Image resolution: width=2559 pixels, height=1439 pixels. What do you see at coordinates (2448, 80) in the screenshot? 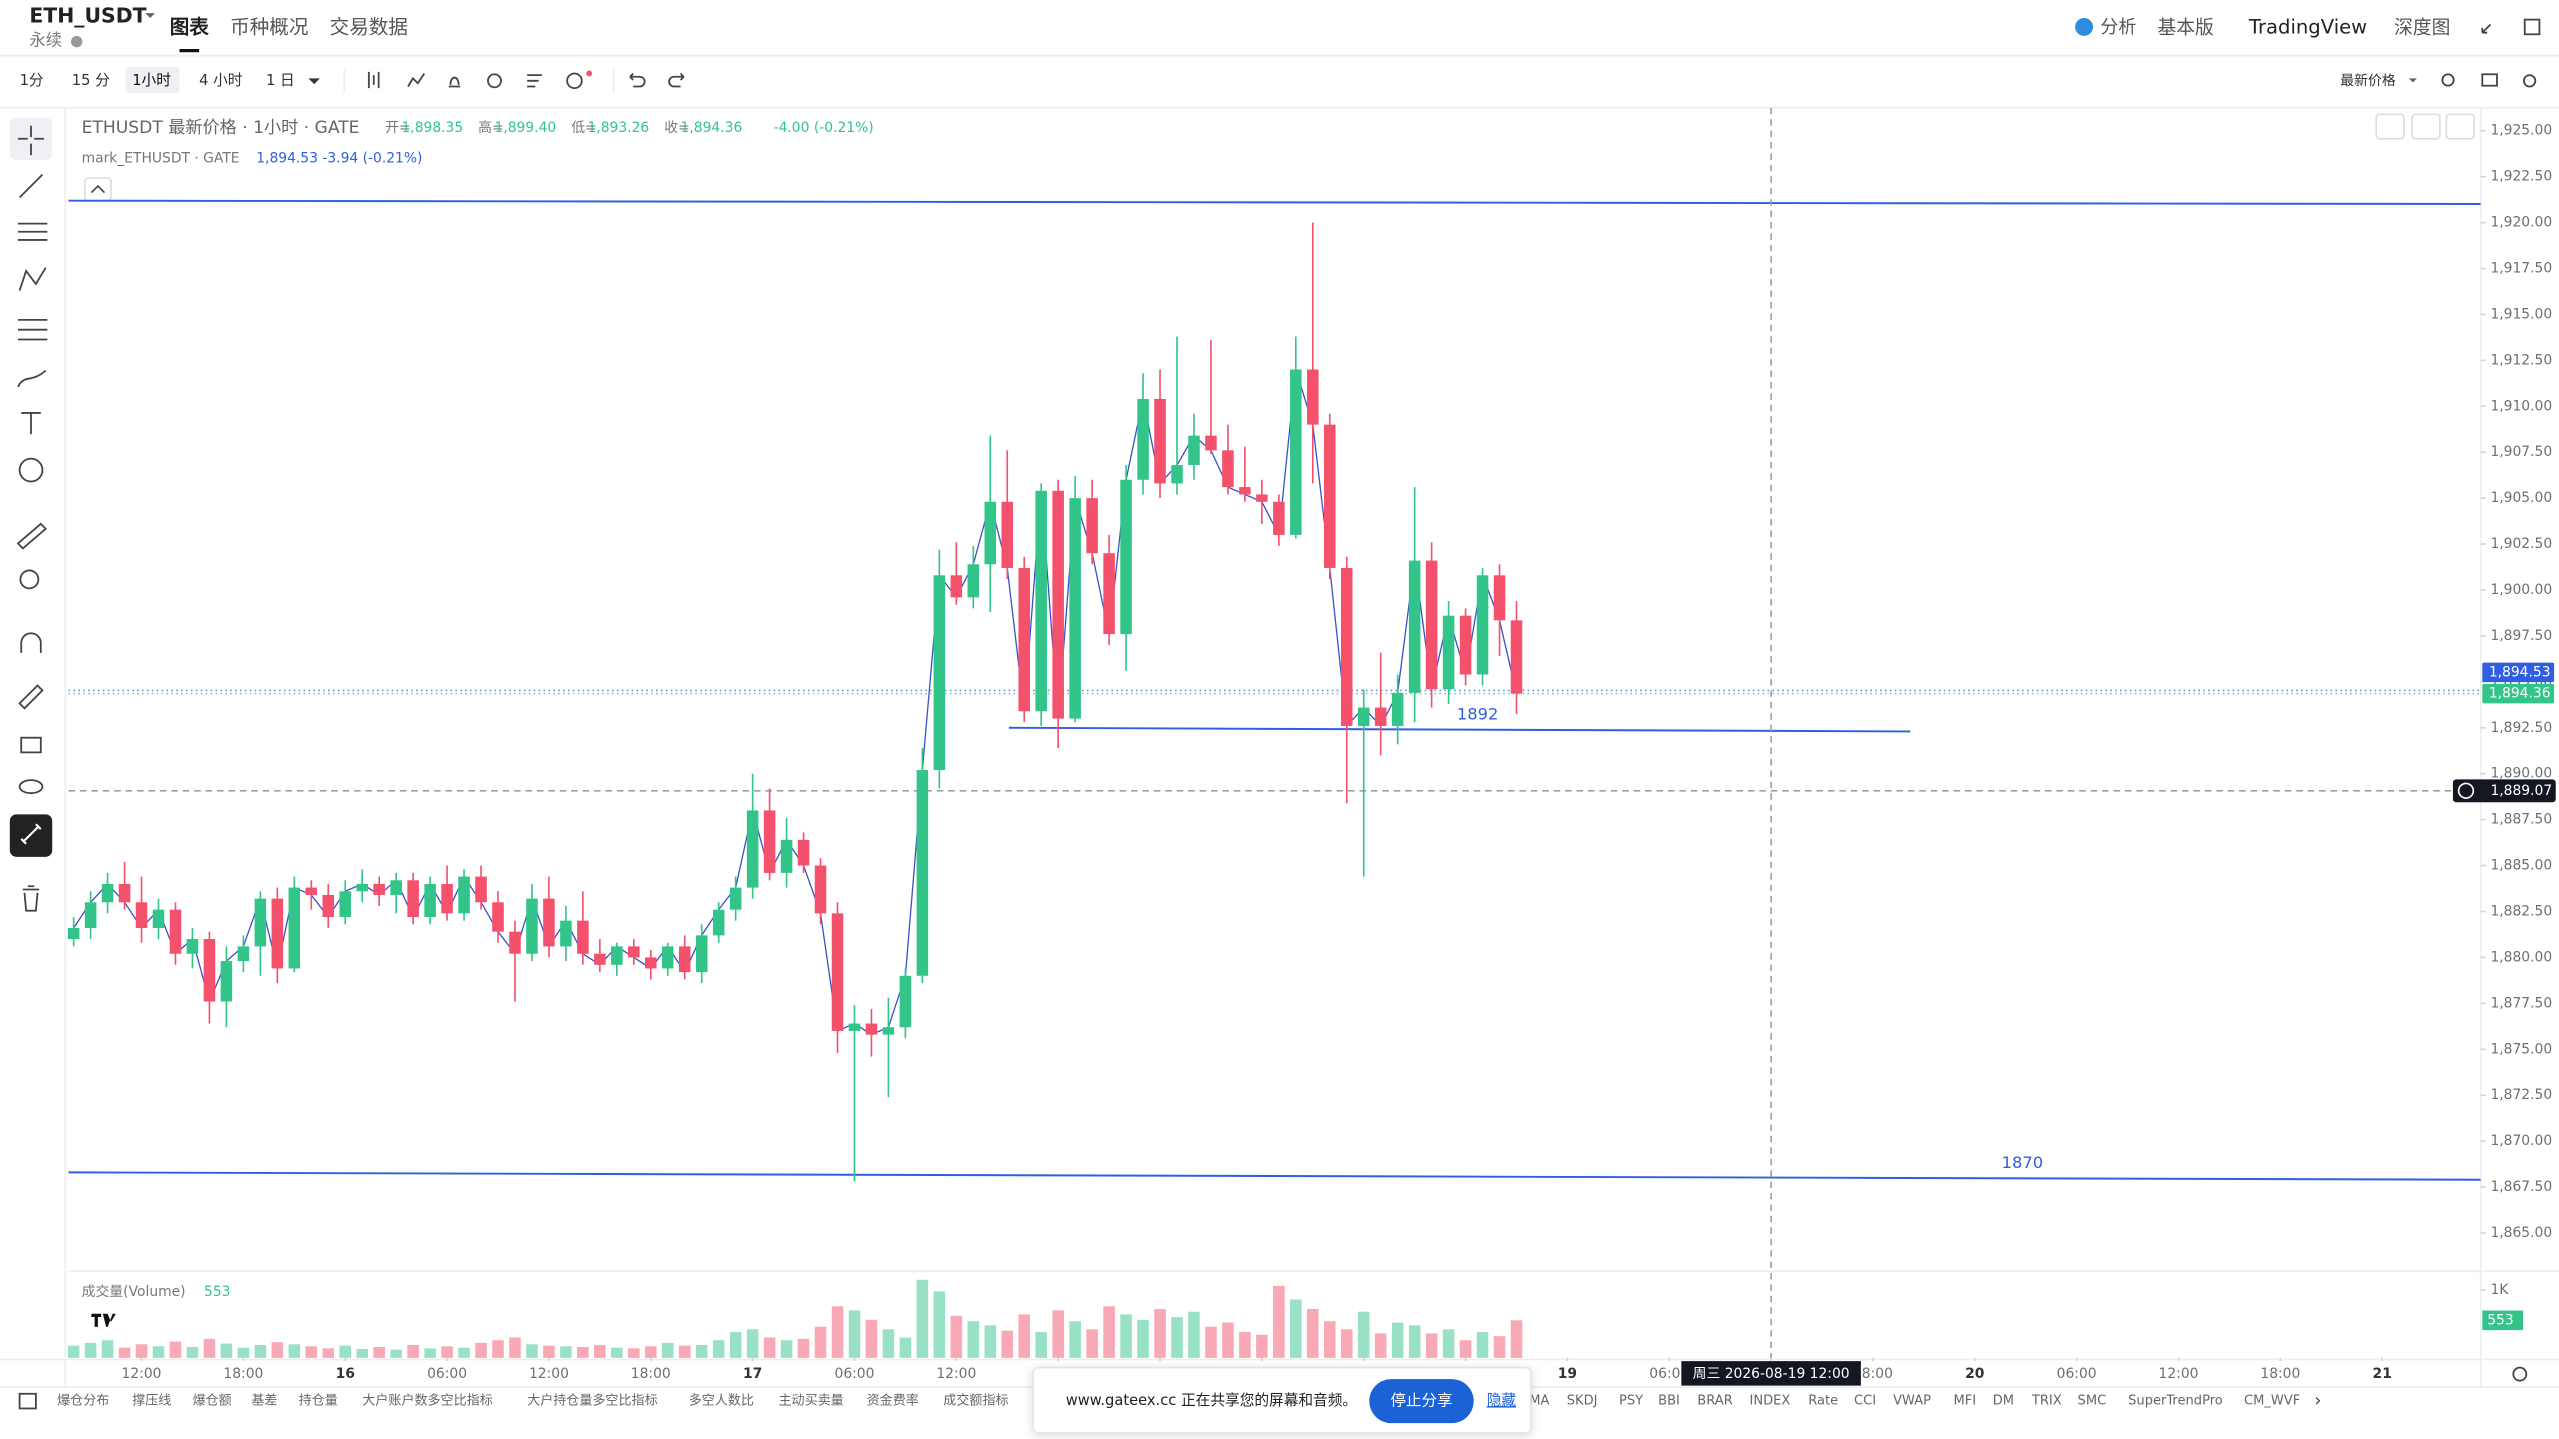
I see `search-icon` at bounding box center [2448, 80].